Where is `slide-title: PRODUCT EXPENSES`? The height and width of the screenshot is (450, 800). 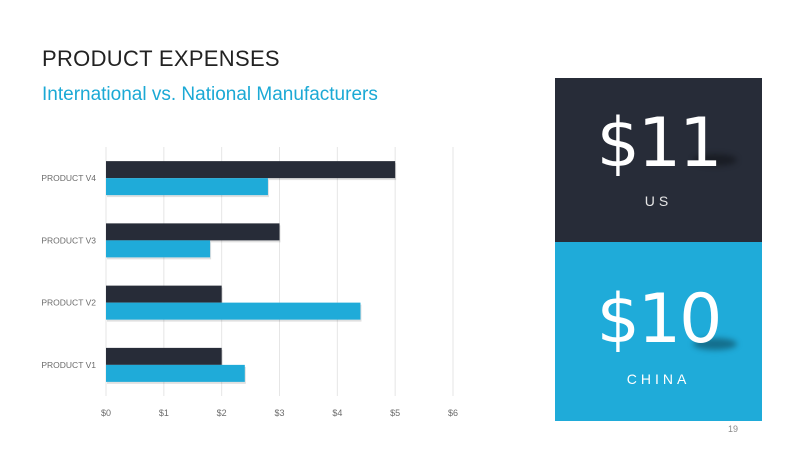
slide-title: PRODUCT EXPENSES is located at coordinates (161, 58).